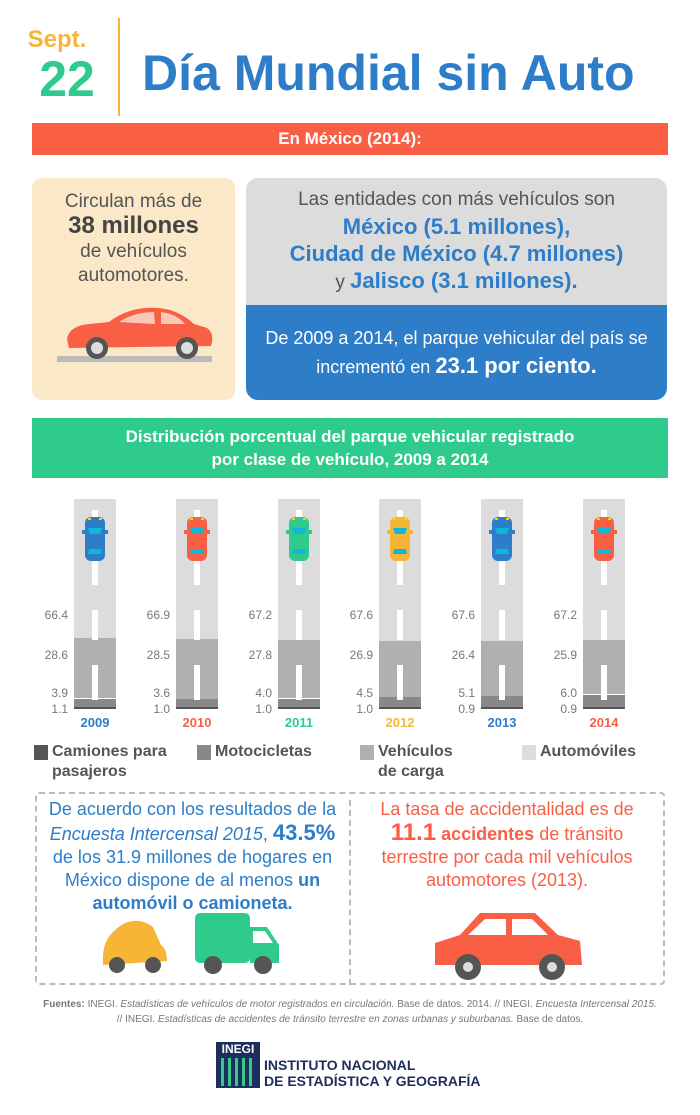 This screenshot has width=700, height=1115. Describe the element at coordinates (372, 1081) in the screenshot. I see `logo-line2: DE ESTADÍSTICA Y GEOGRAFÍA` at that location.